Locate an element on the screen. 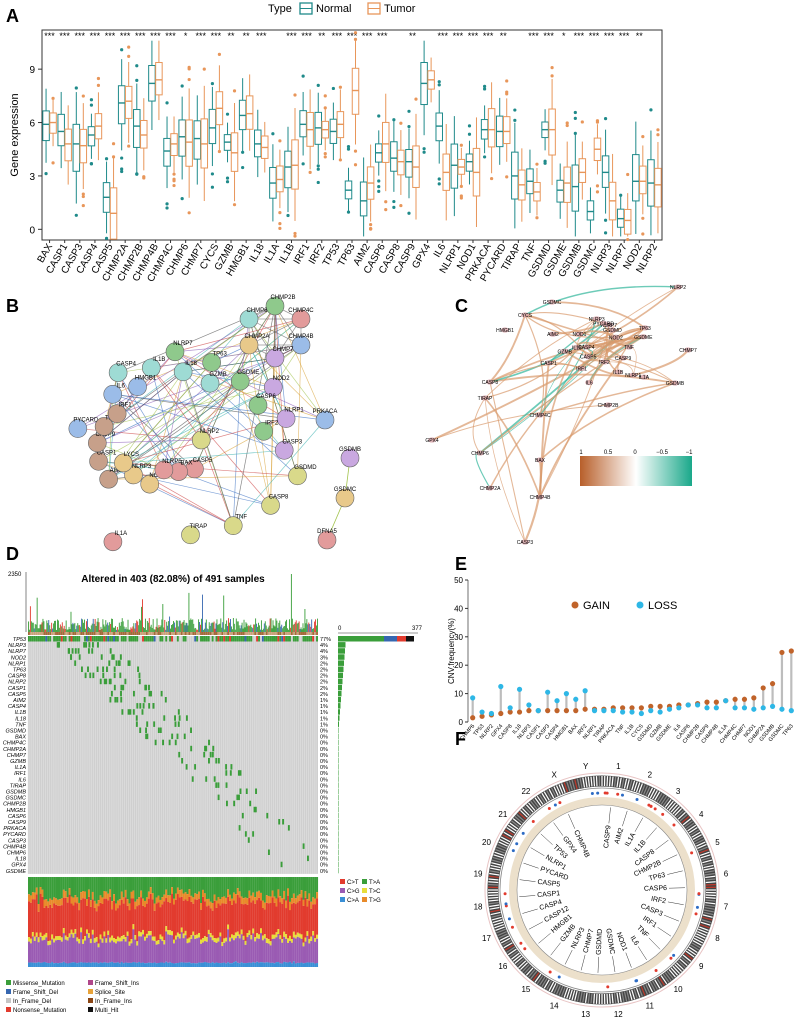 Image resolution: width=800 pixels, height=1036 pixels. loss-dot is located at coordinates (772, 706).